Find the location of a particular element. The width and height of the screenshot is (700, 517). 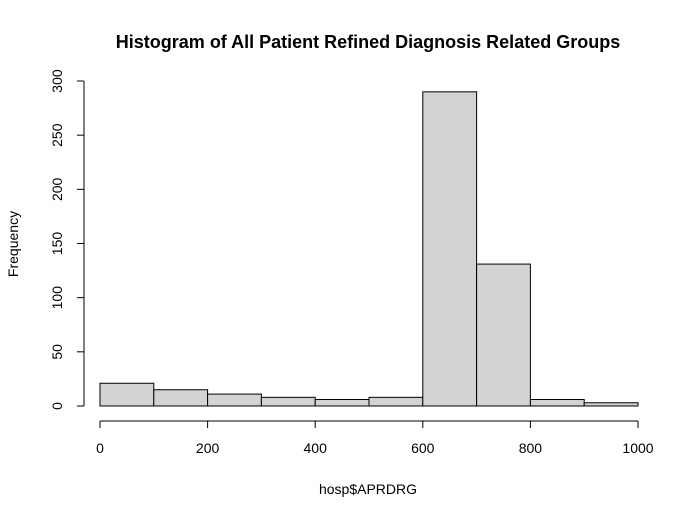

x-tick-label-3: 600 is located at coordinates (423, 448).